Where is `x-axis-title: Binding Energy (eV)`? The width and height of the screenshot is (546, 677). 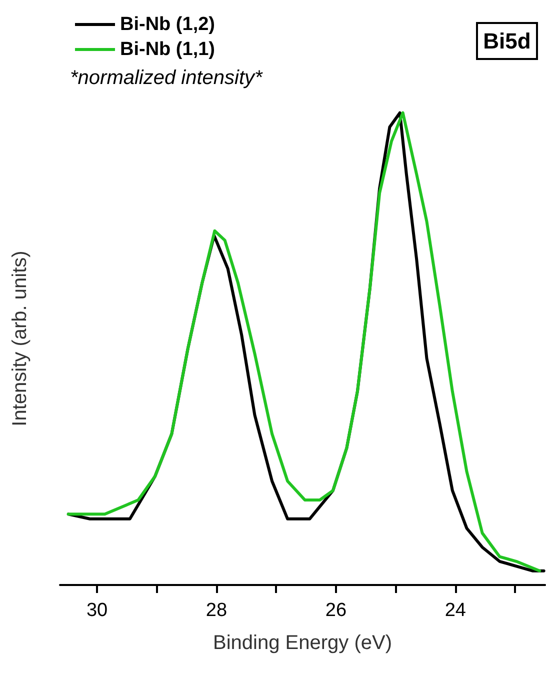
x-axis-title: Binding Energy (eV) is located at coordinates (302, 643).